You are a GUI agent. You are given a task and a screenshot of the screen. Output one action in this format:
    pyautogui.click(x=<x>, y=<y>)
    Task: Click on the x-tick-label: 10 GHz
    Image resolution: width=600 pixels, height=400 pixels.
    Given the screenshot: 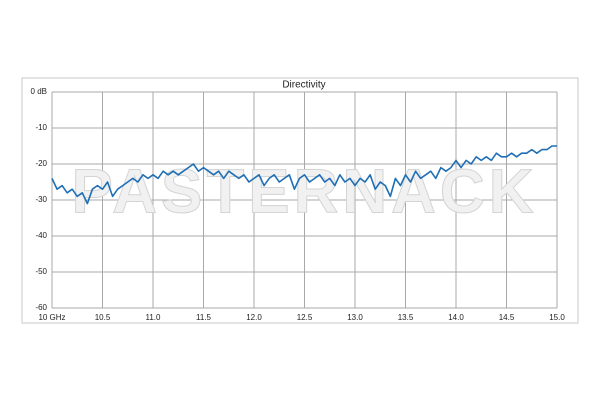 What is the action you would take?
    pyautogui.click(x=51, y=317)
    